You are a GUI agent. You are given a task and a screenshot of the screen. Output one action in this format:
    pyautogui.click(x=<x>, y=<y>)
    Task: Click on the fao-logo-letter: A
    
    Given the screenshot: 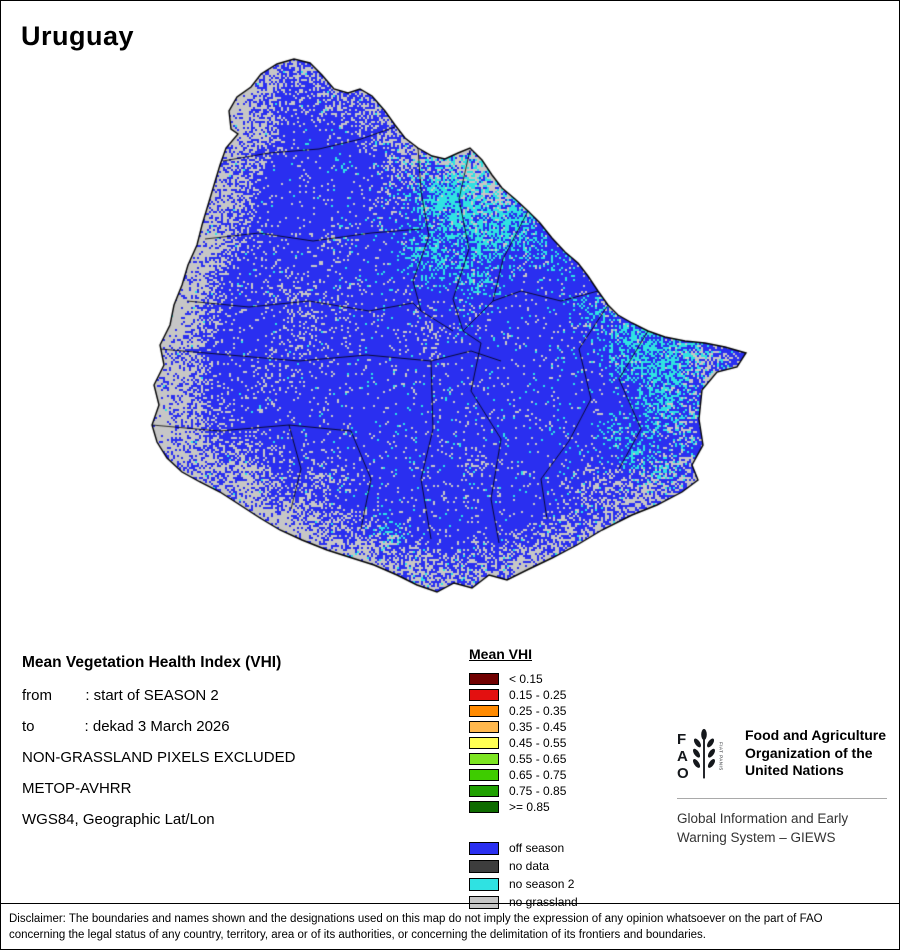 What is the action you would take?
    pyautogui.click(x=682, y=756)
    